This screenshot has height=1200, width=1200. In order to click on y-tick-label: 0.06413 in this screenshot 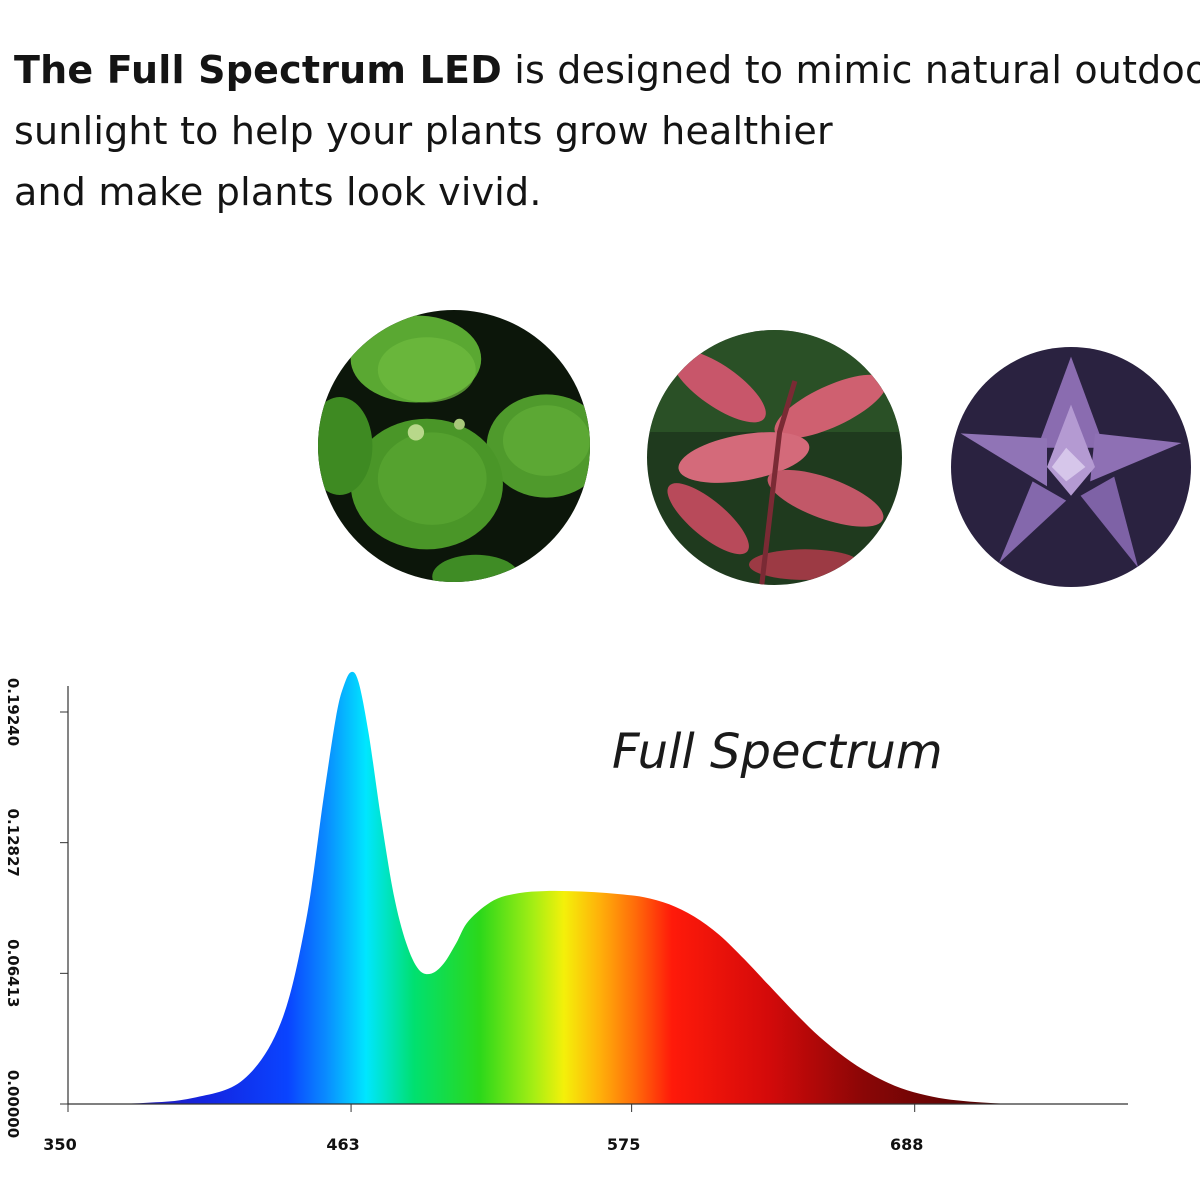, I will do `click(13, 973)`.